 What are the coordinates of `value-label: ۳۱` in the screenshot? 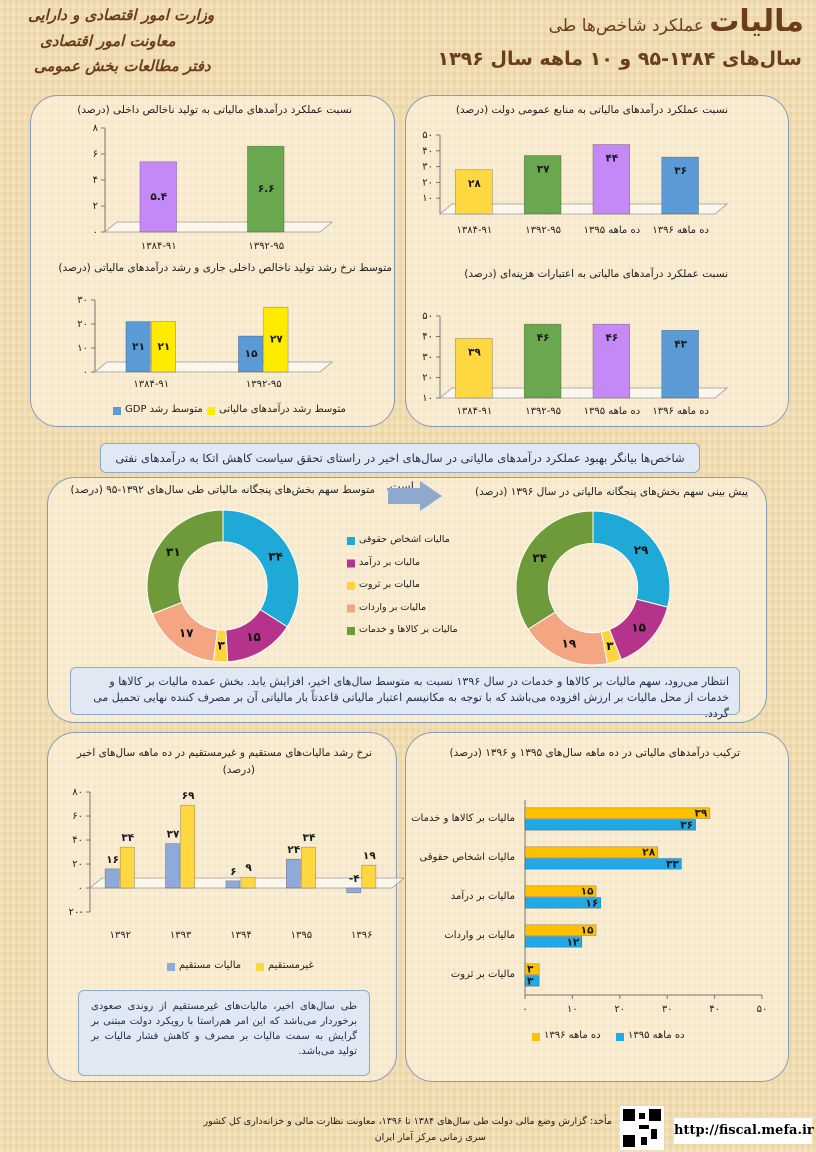 It's located at (173, 552).